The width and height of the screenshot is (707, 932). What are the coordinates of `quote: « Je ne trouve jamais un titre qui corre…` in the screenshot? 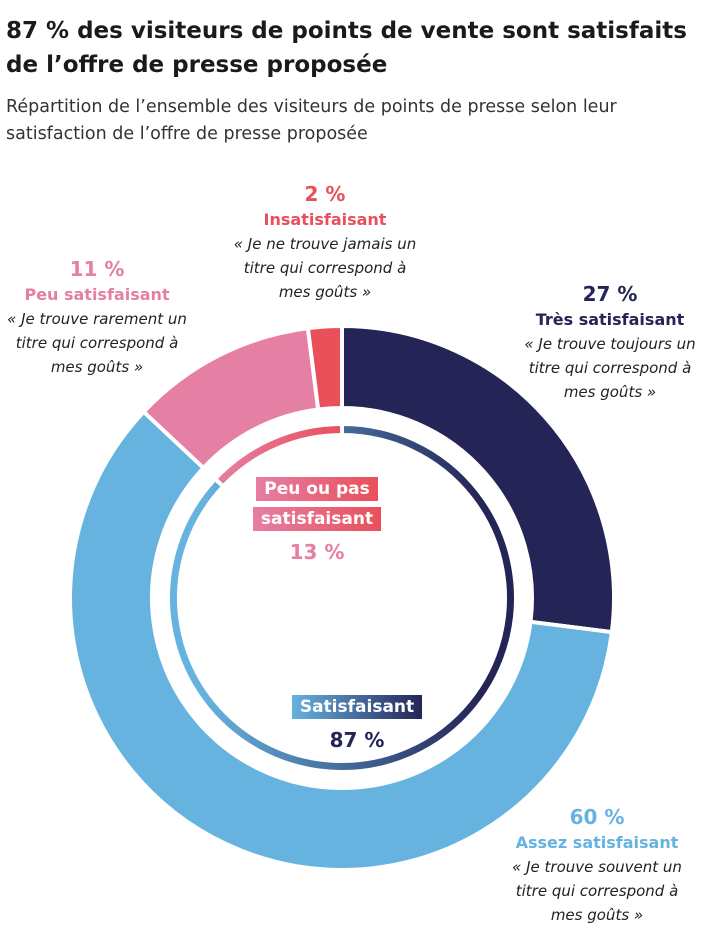 It's located at (325, 268).